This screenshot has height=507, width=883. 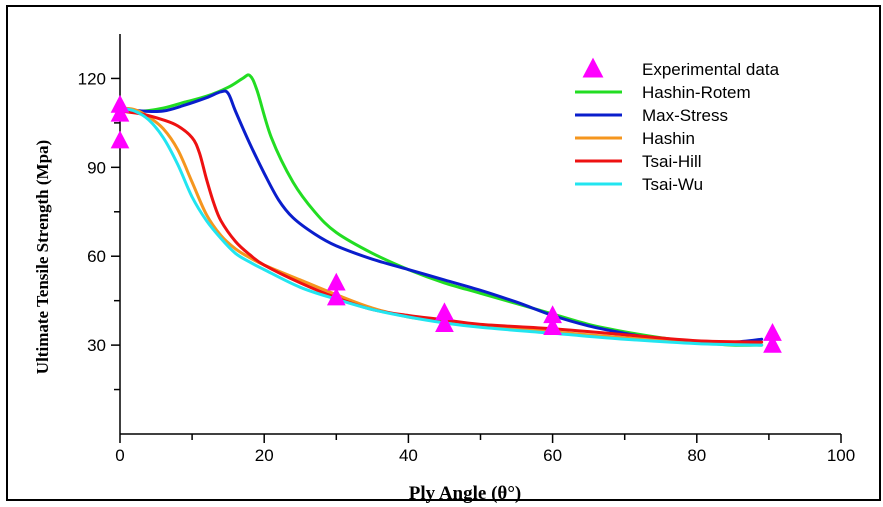 What do you see at coordinates (42, 257) in the screenshot?
I see `y-axis-label: Ultimate Tensile Strength (Mpa)` at bounding box center [42, 257].